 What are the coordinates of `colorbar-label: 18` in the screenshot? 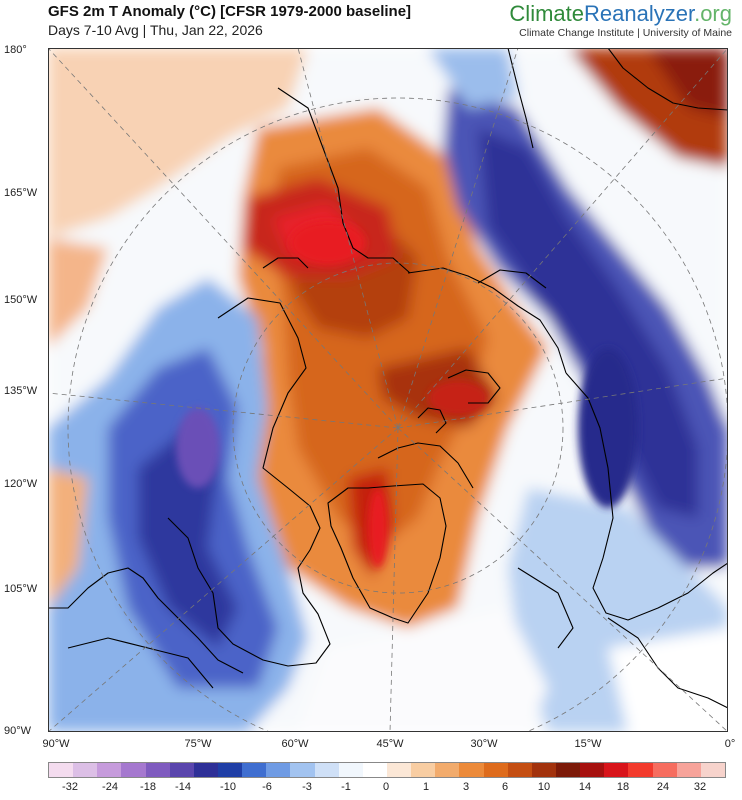 It's located at (623, 787).